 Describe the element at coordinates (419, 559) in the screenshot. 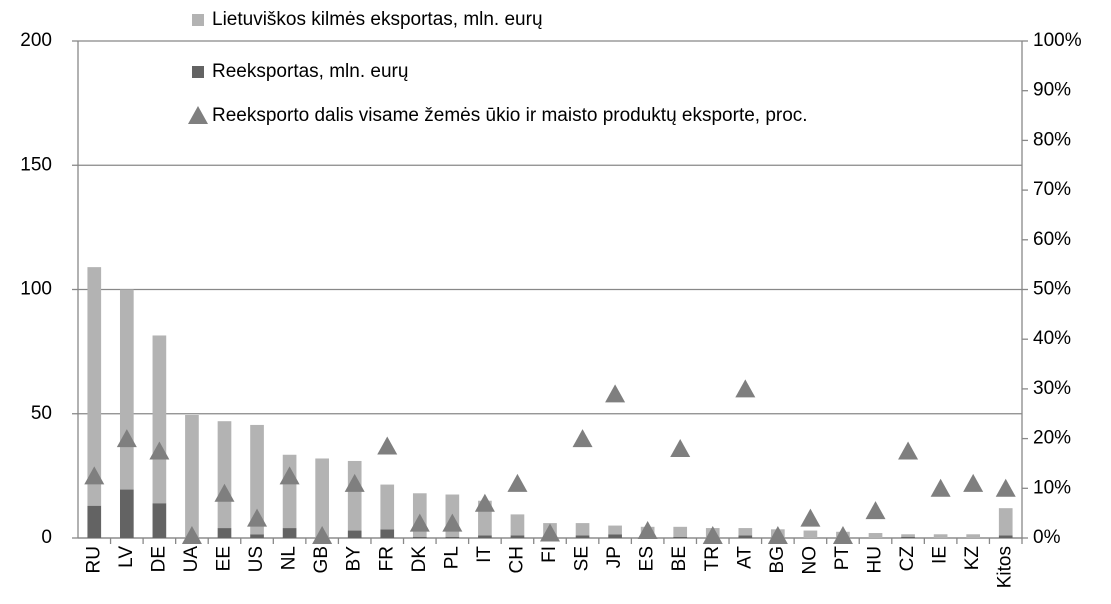

I see `x-tick-label: DK` at that location.